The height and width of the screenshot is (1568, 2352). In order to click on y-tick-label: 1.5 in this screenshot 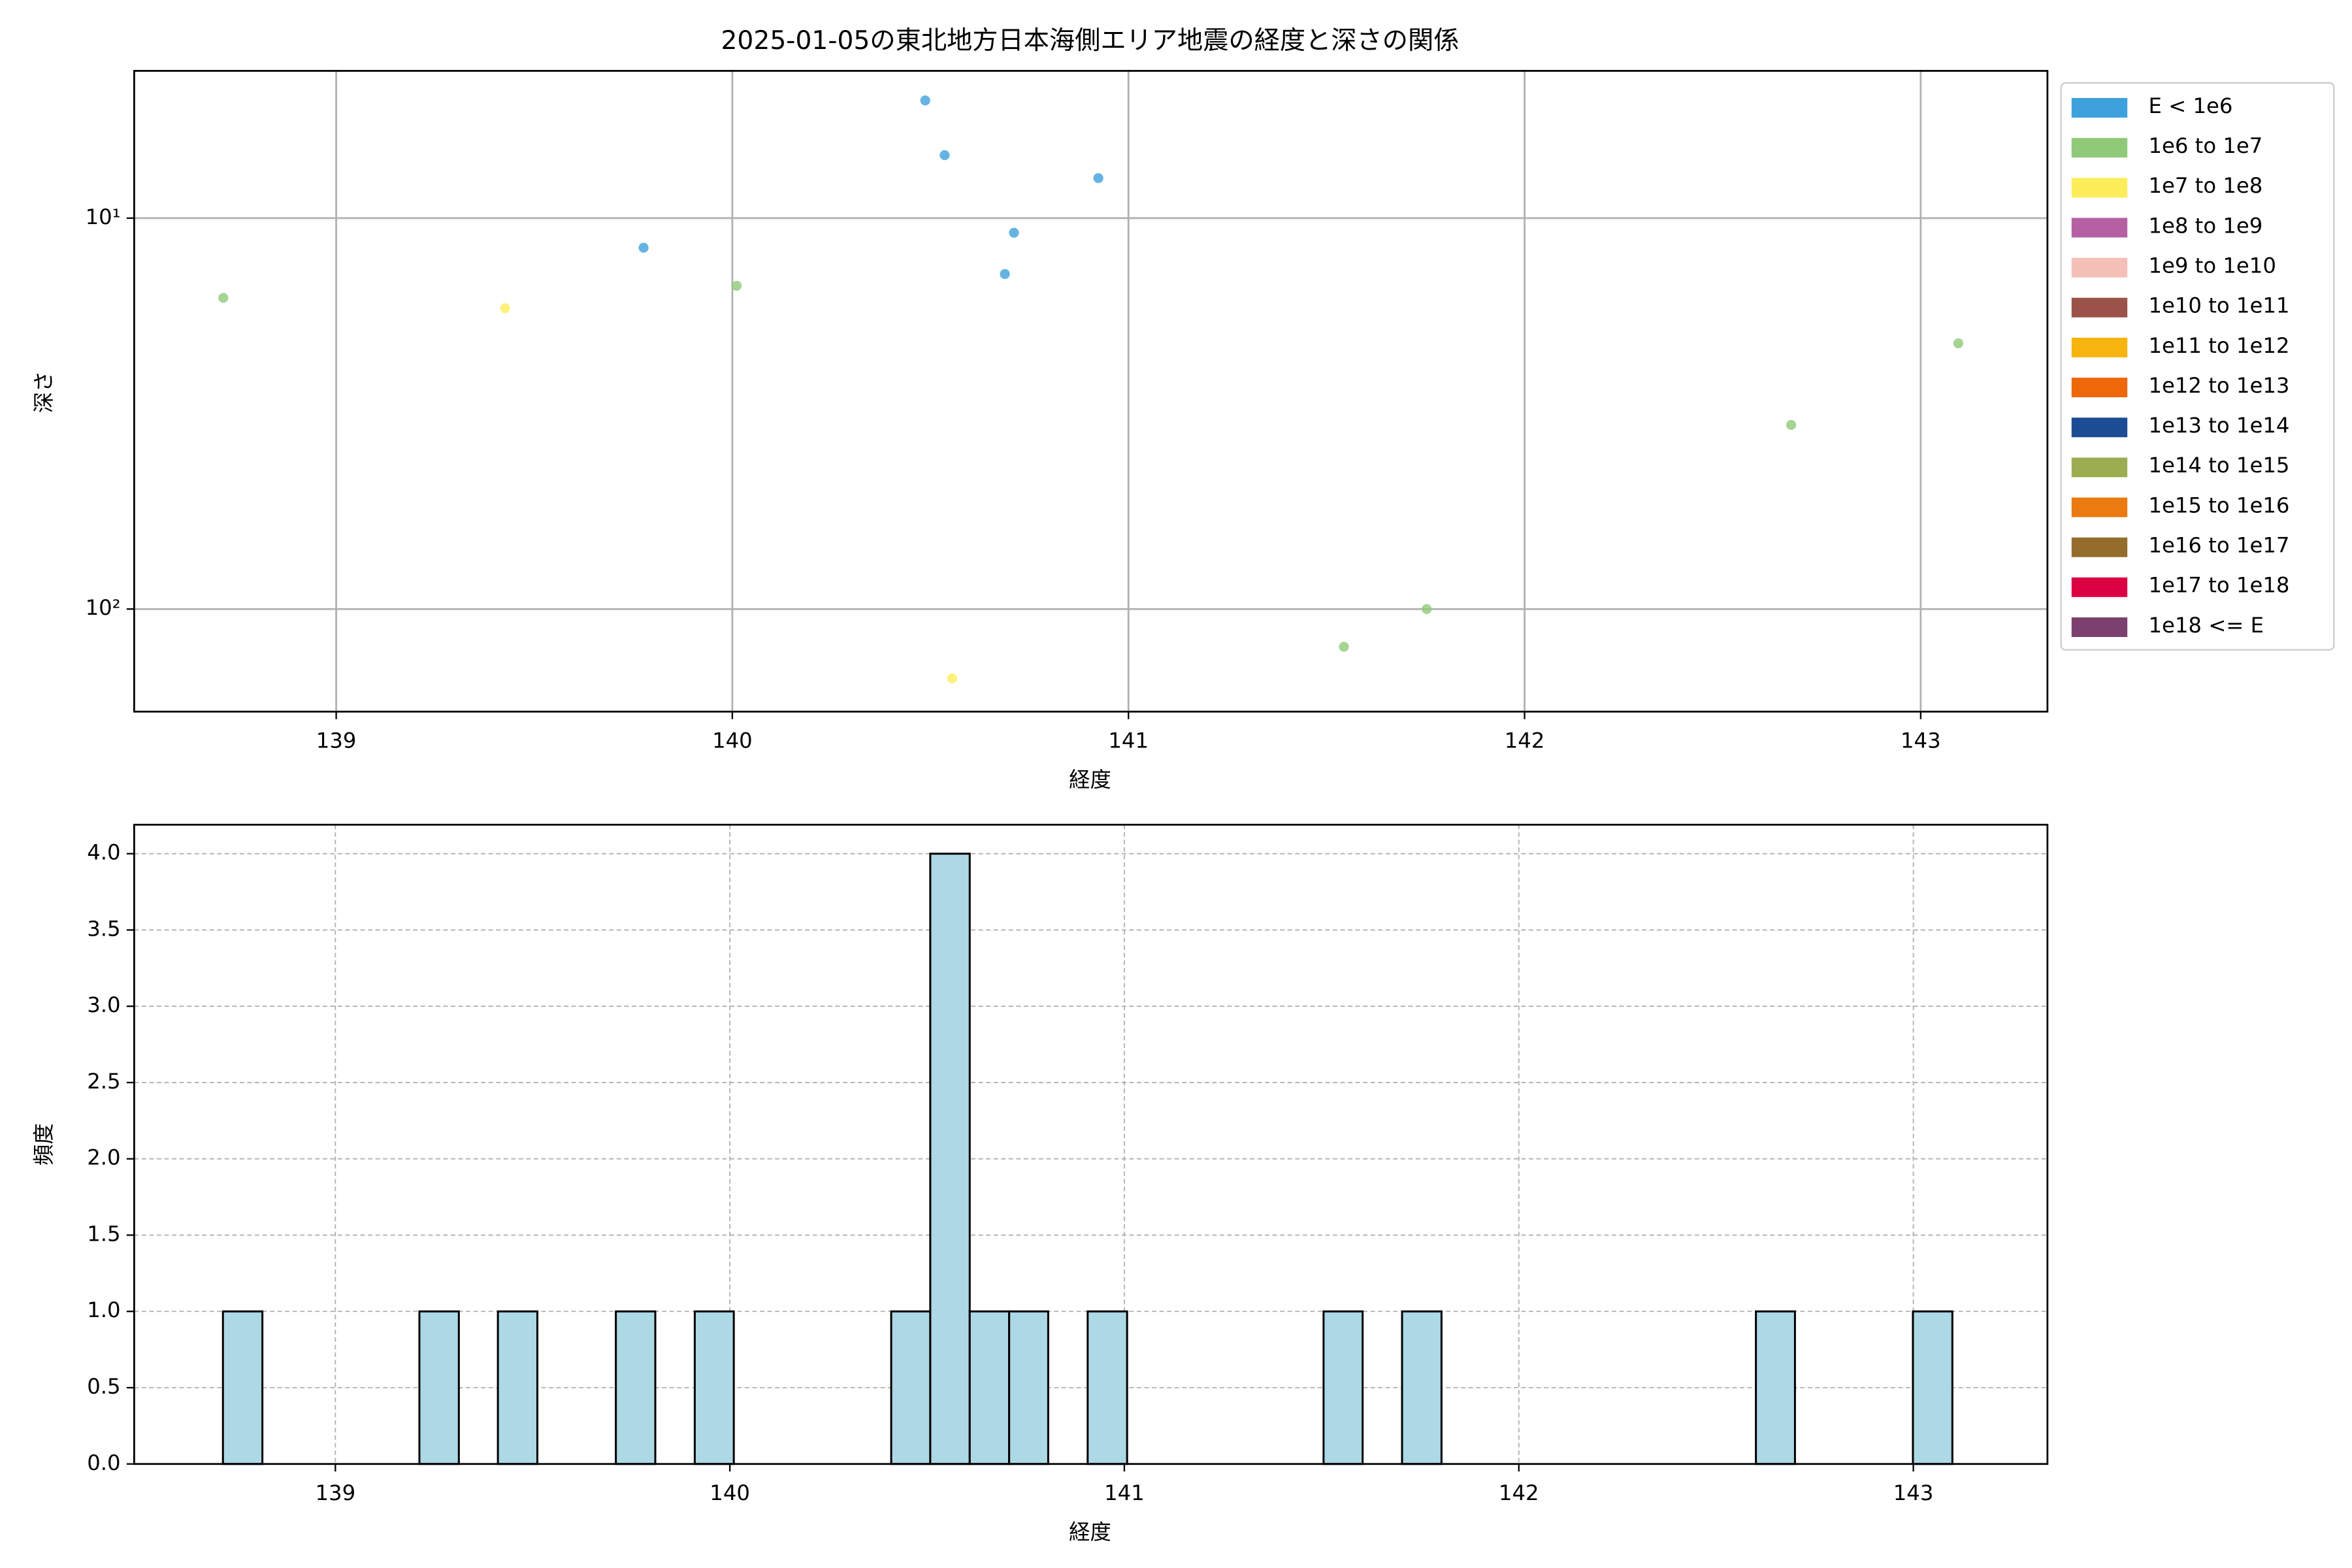, I will do `click(103, 1233)`.